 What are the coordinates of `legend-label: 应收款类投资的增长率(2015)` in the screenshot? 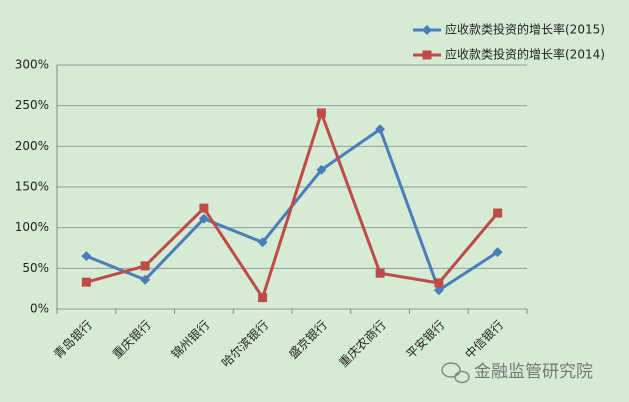 It's located at (525, 29).